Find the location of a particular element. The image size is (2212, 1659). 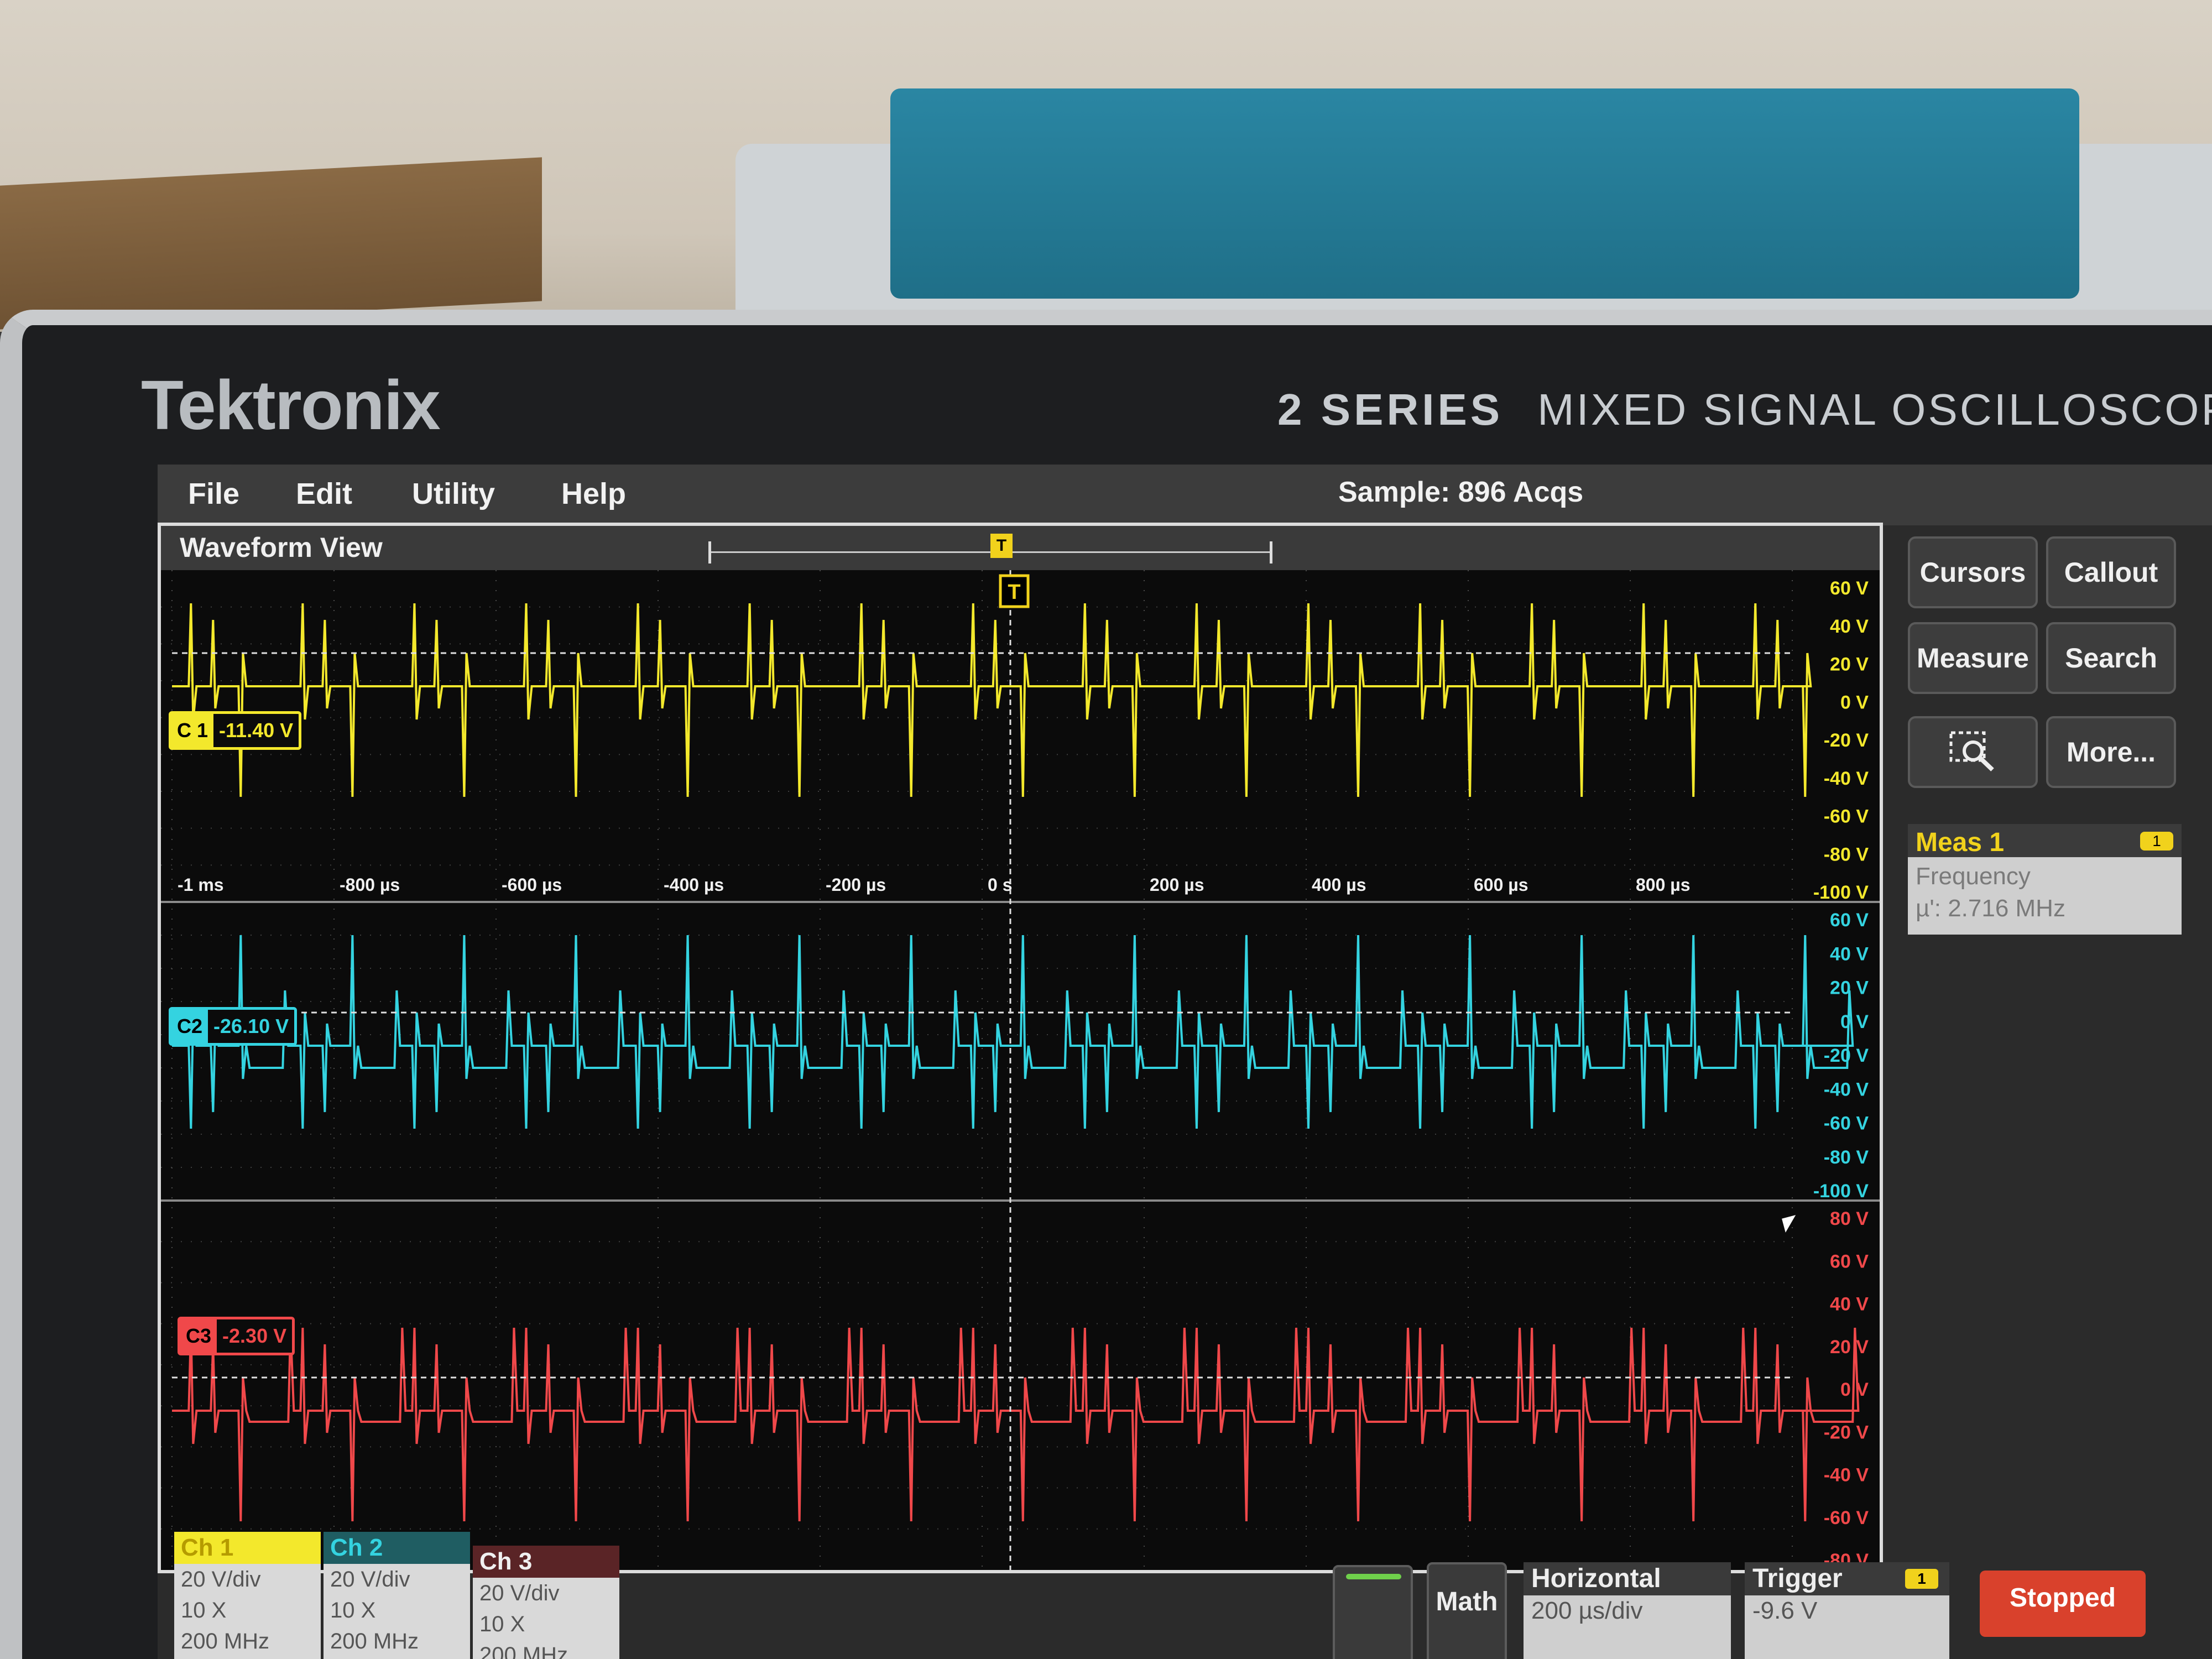

measurement-value: µ': 2.716 MHz is located at coordinates (1991, 909).